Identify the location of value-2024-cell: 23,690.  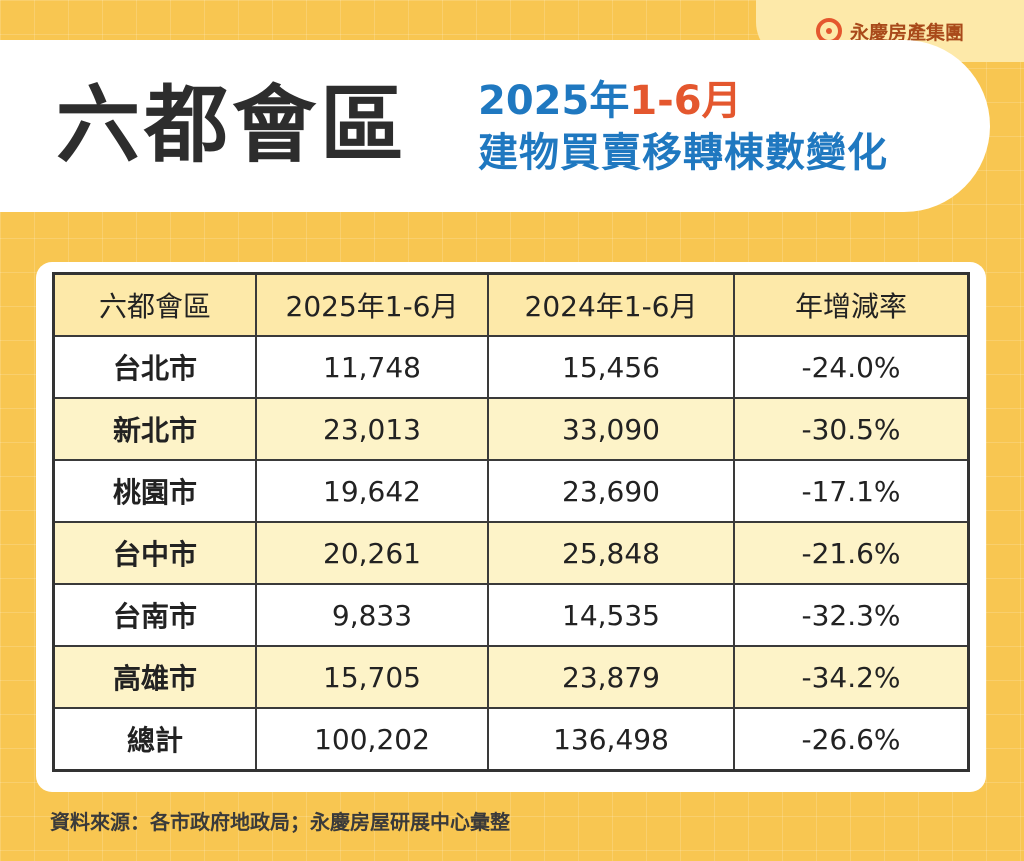
(611, 491).